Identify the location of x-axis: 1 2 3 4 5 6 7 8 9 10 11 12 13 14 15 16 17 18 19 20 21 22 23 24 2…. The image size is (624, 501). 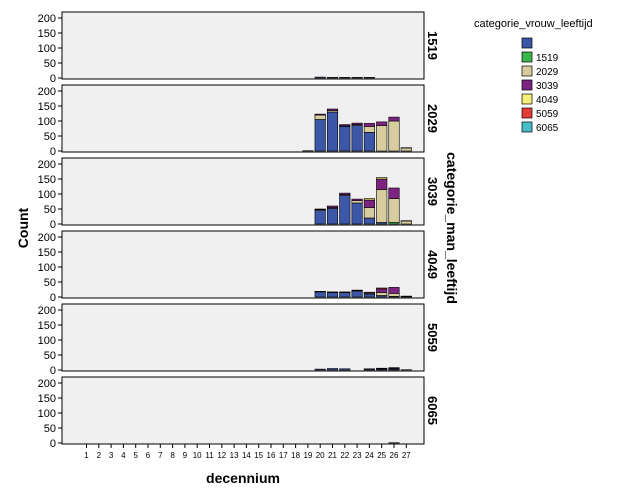
(247, 452).